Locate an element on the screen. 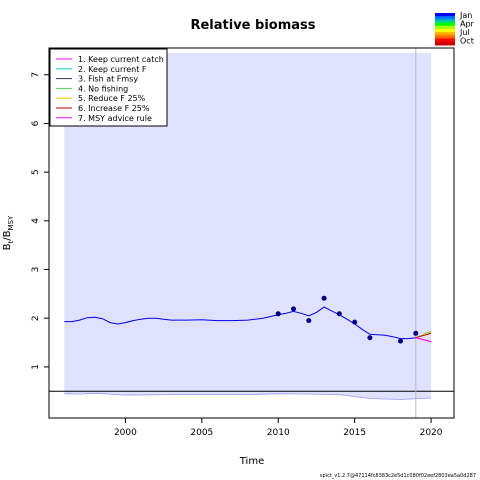 This screenshot has width=480, height=480. y-tick-label: 3 is located at coordinates (36, 270).